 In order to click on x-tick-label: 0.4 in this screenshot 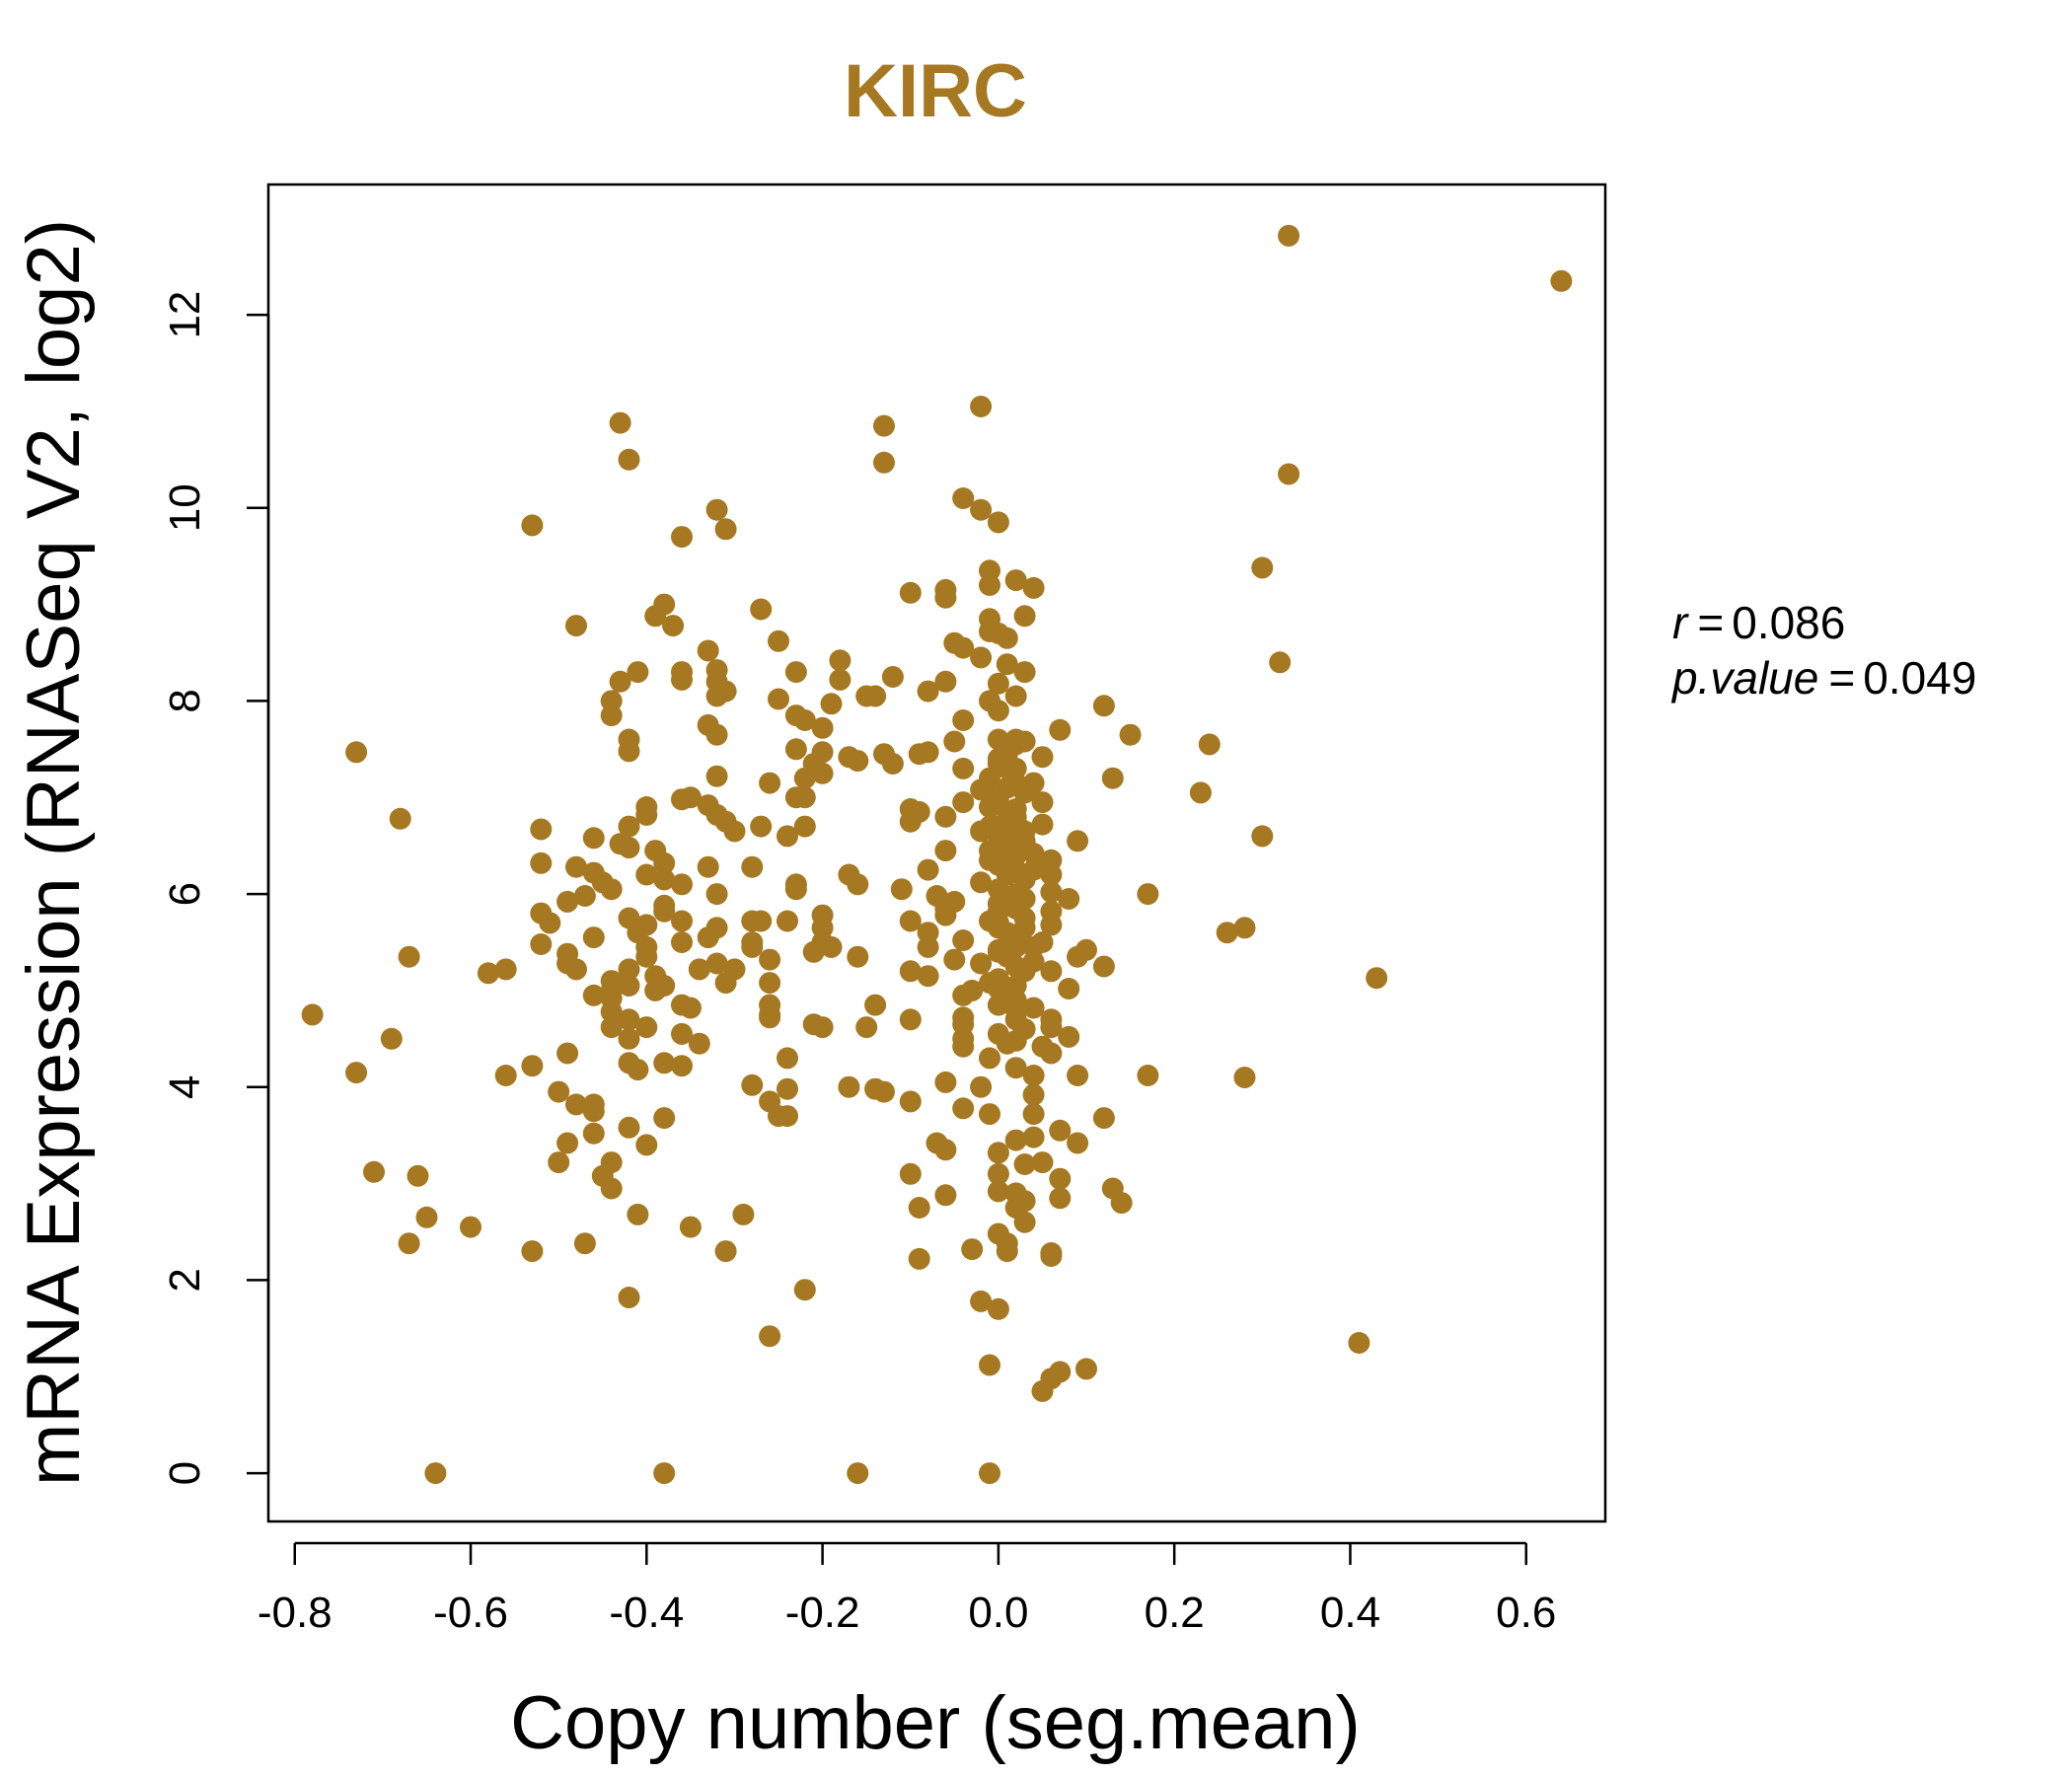, I will do `click(1350, 1613)`.